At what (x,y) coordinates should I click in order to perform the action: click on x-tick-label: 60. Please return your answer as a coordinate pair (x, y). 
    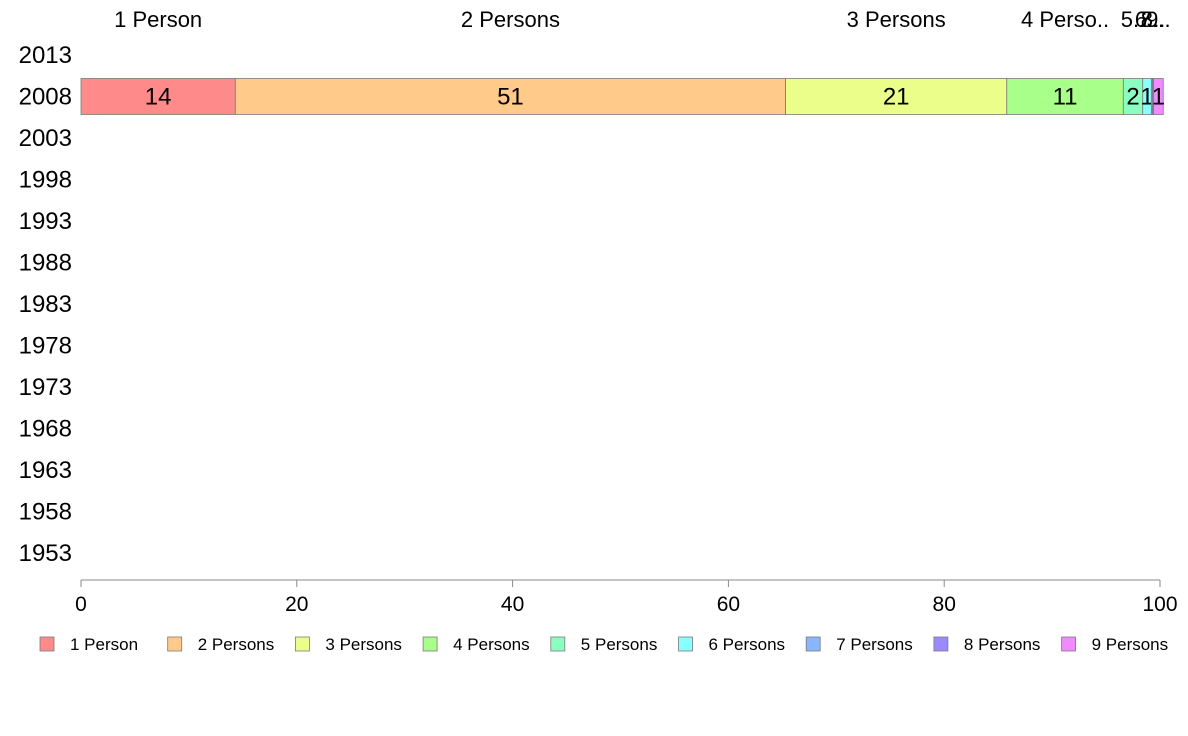
    Looking at the image, I should click on (728, 604).